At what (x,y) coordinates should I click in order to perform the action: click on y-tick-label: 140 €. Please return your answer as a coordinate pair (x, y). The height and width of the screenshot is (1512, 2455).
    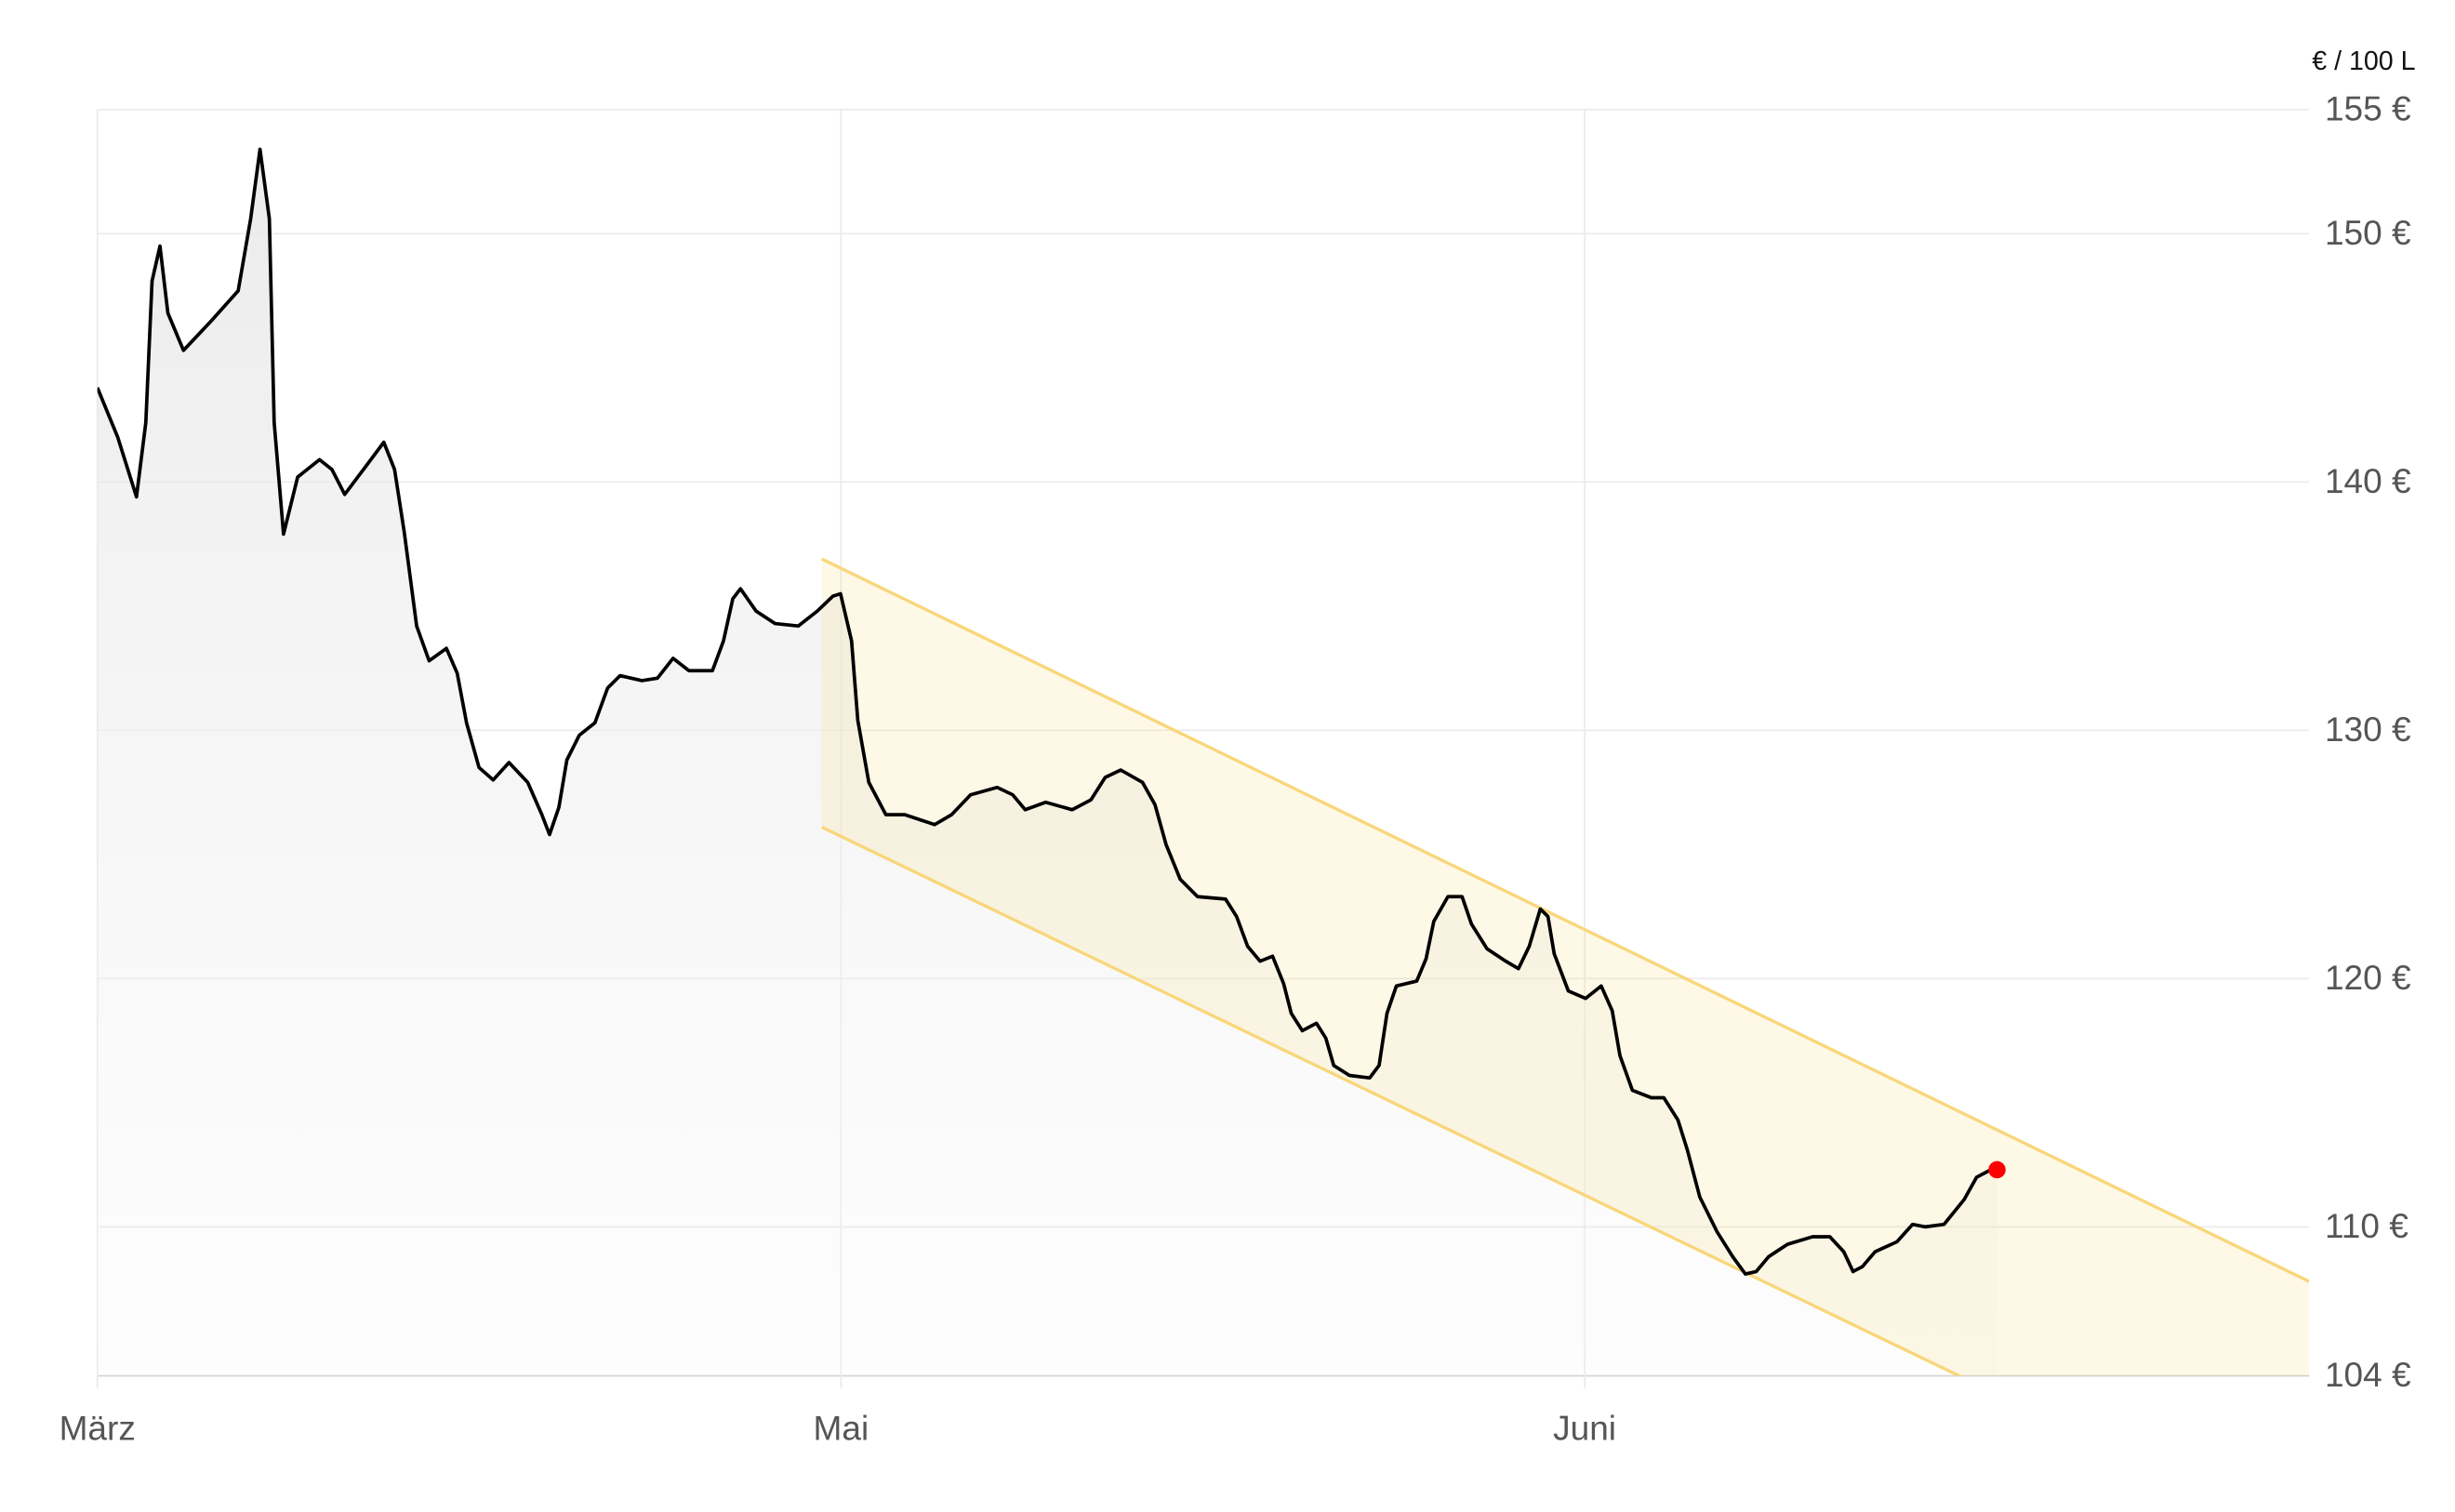
    Looking at the image, I should click on (2368, 480).